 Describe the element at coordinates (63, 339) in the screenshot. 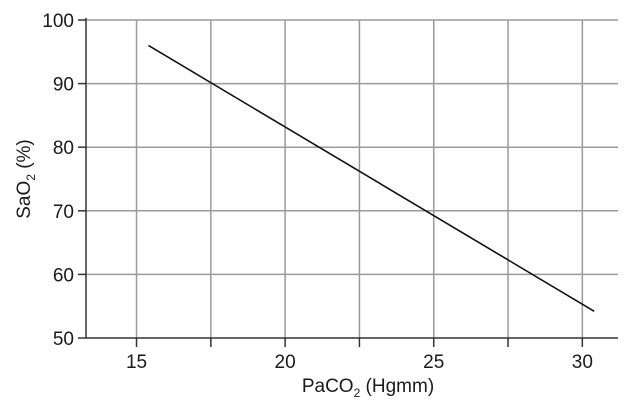

I see `y-tick-label: 50` at that location.